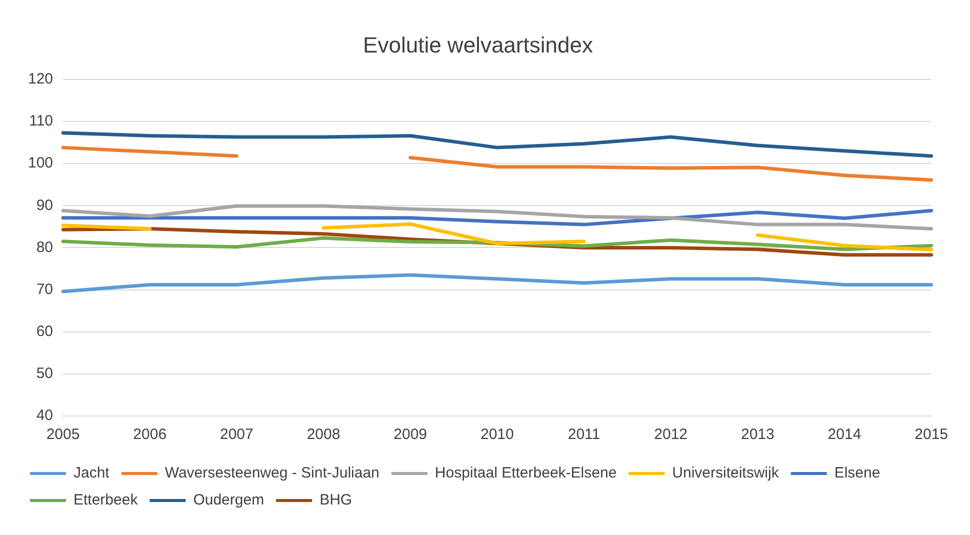 This screenshot has width=970, height=535. I want to click on y-tick-label: 80, so click(45, 247).